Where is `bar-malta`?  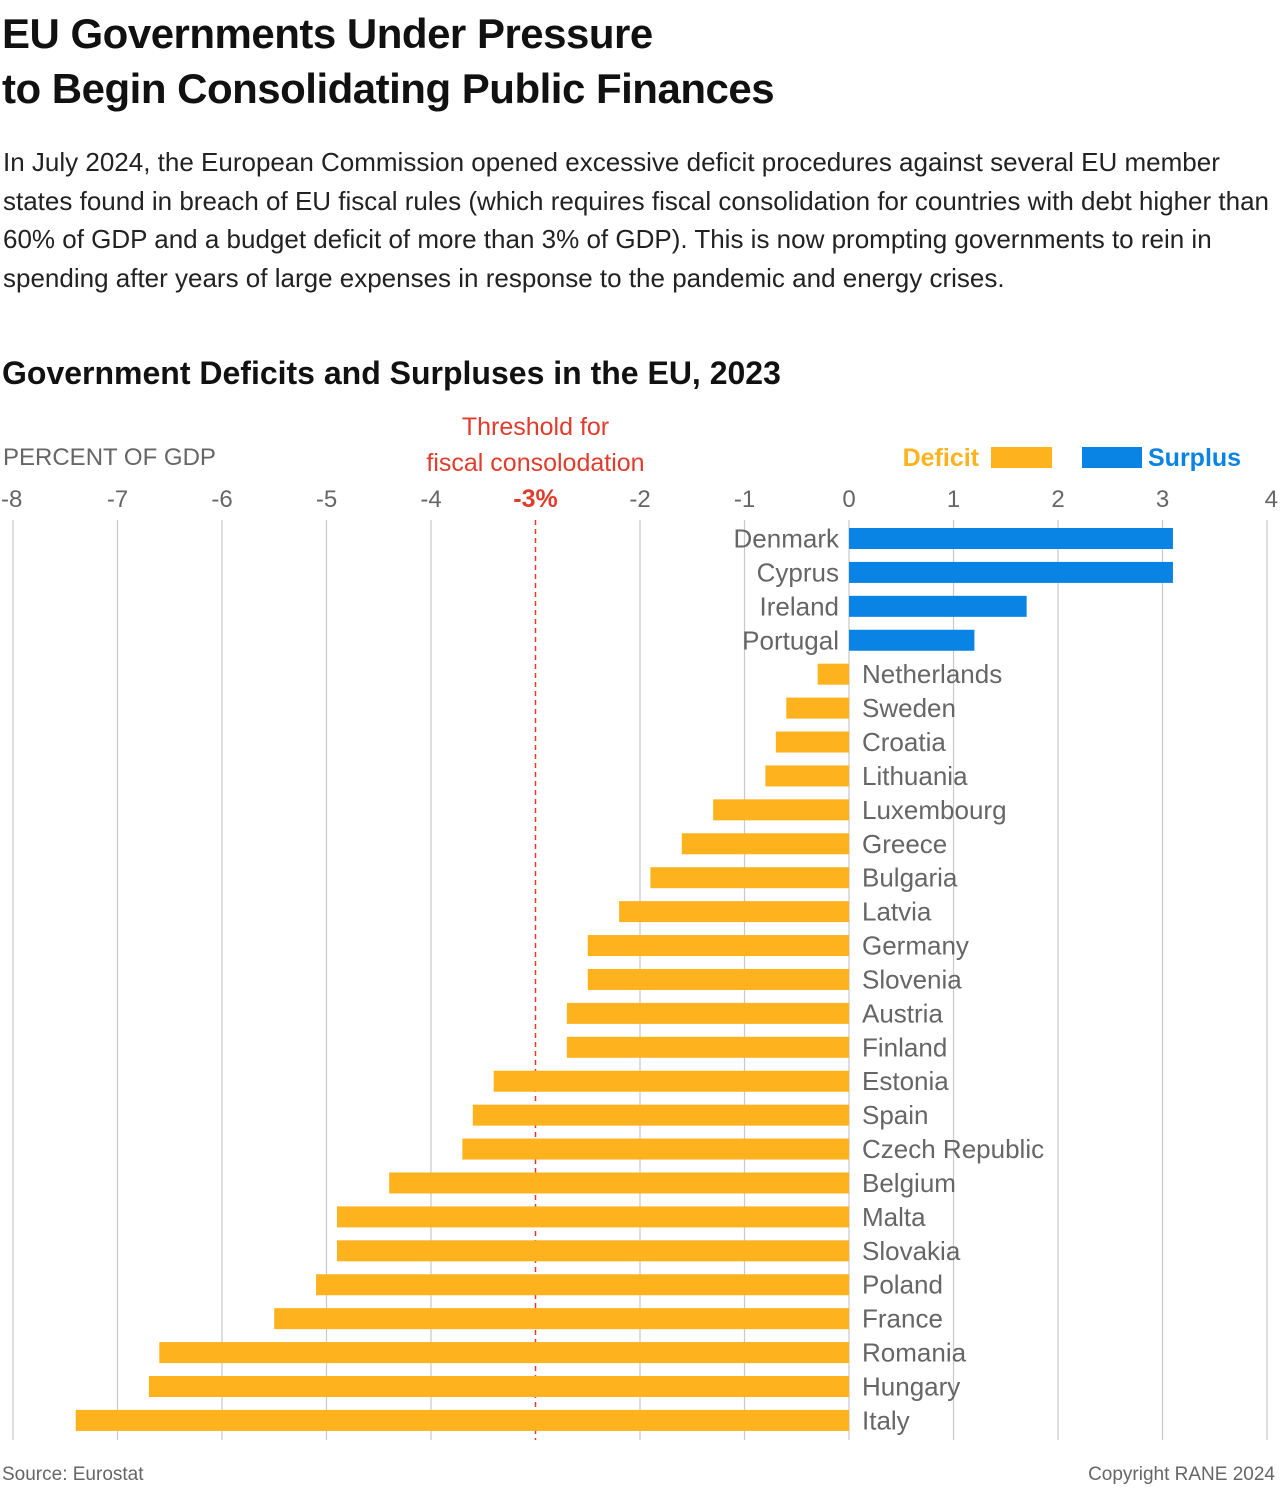
bar-malta is located at coordinates (592, 1217).